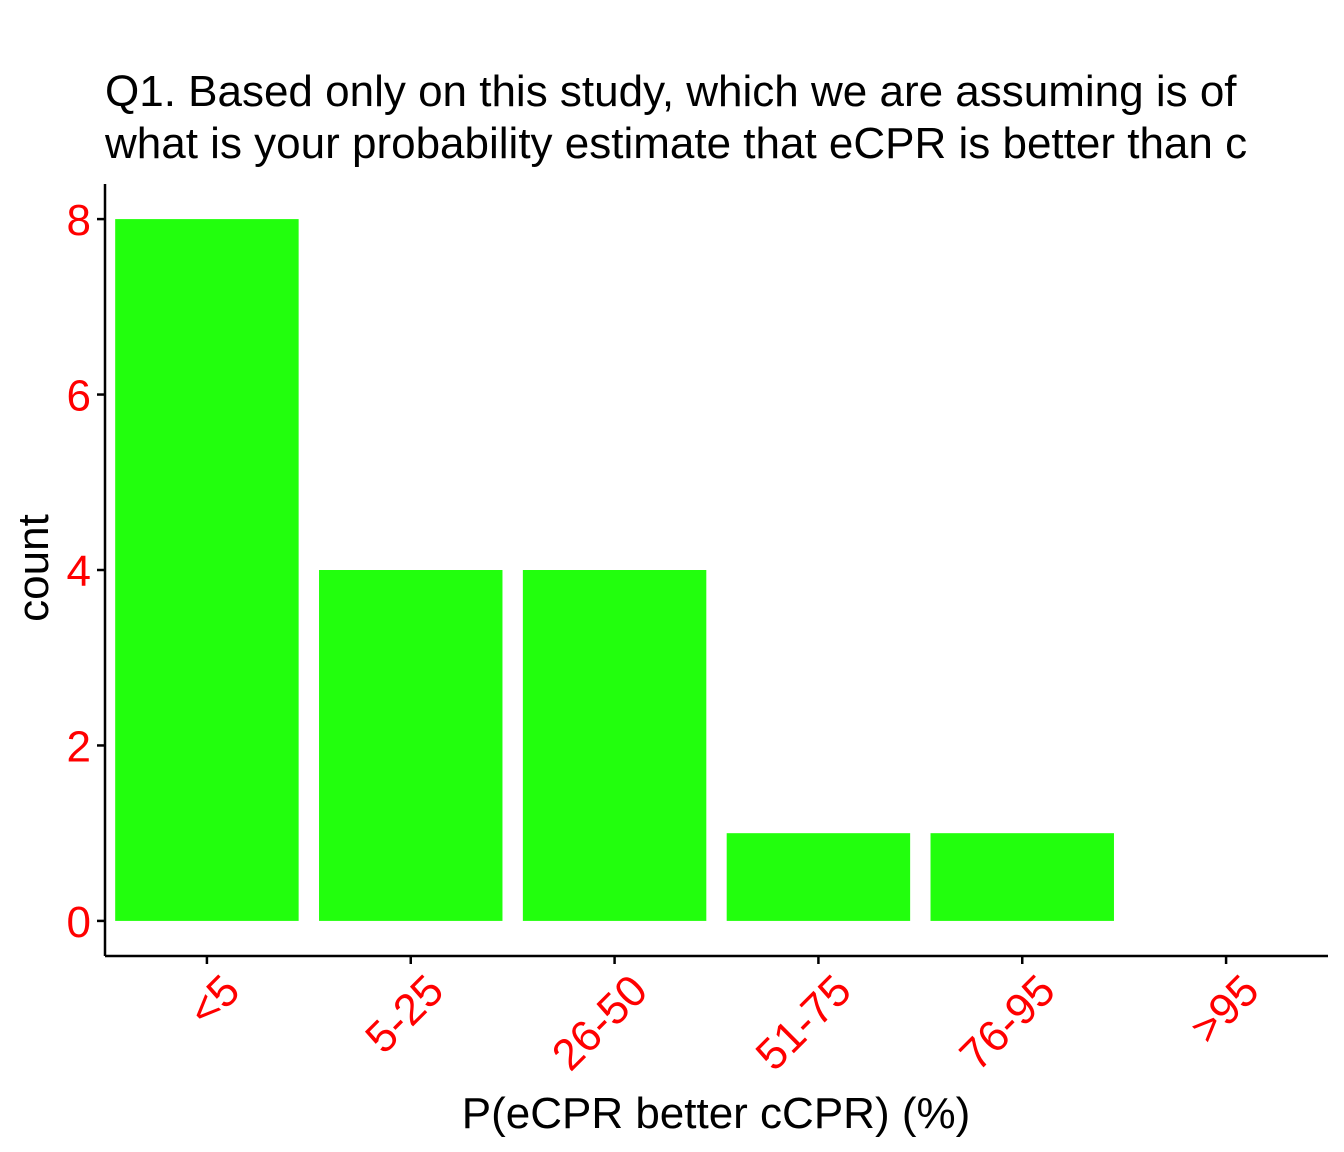  I want to click on x-tick-label: >95, so click(1224, 1009).